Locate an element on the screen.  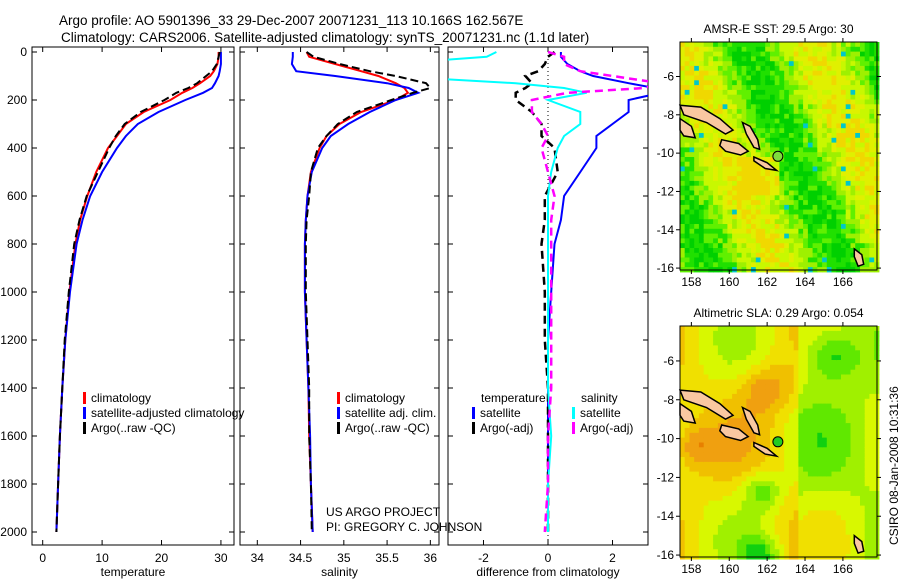
map-y-tick-label: -8 is located at coordinates (668, 400).